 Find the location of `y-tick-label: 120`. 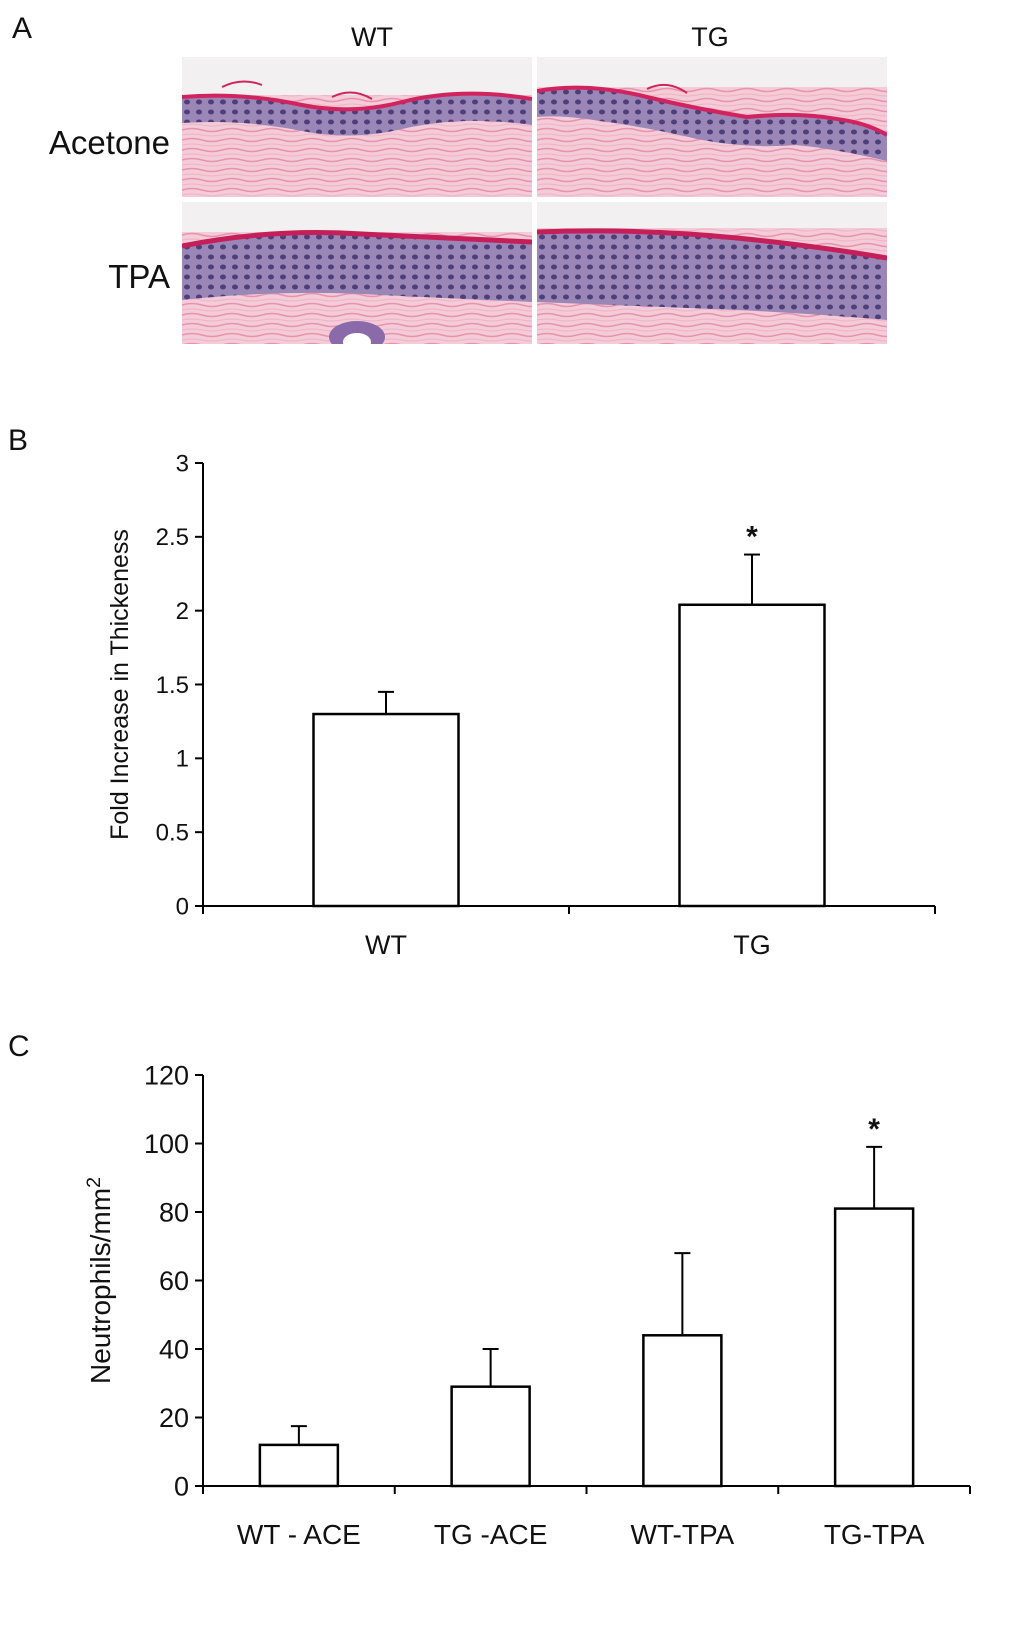

y-tick-label: 120 is located at coordinates (166, 1075).